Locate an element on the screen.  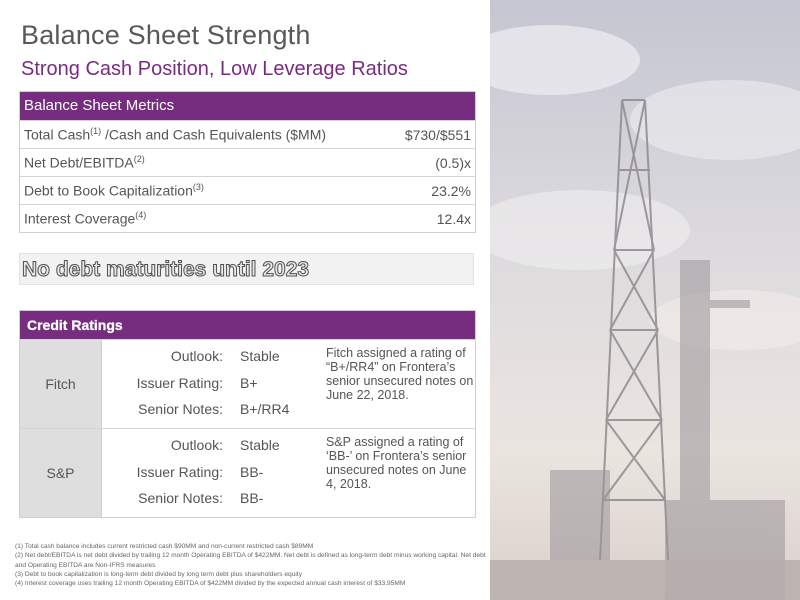
label-suffix: /Cash and Cash Equivalents ($MM) is located at coordinates (214, 134).